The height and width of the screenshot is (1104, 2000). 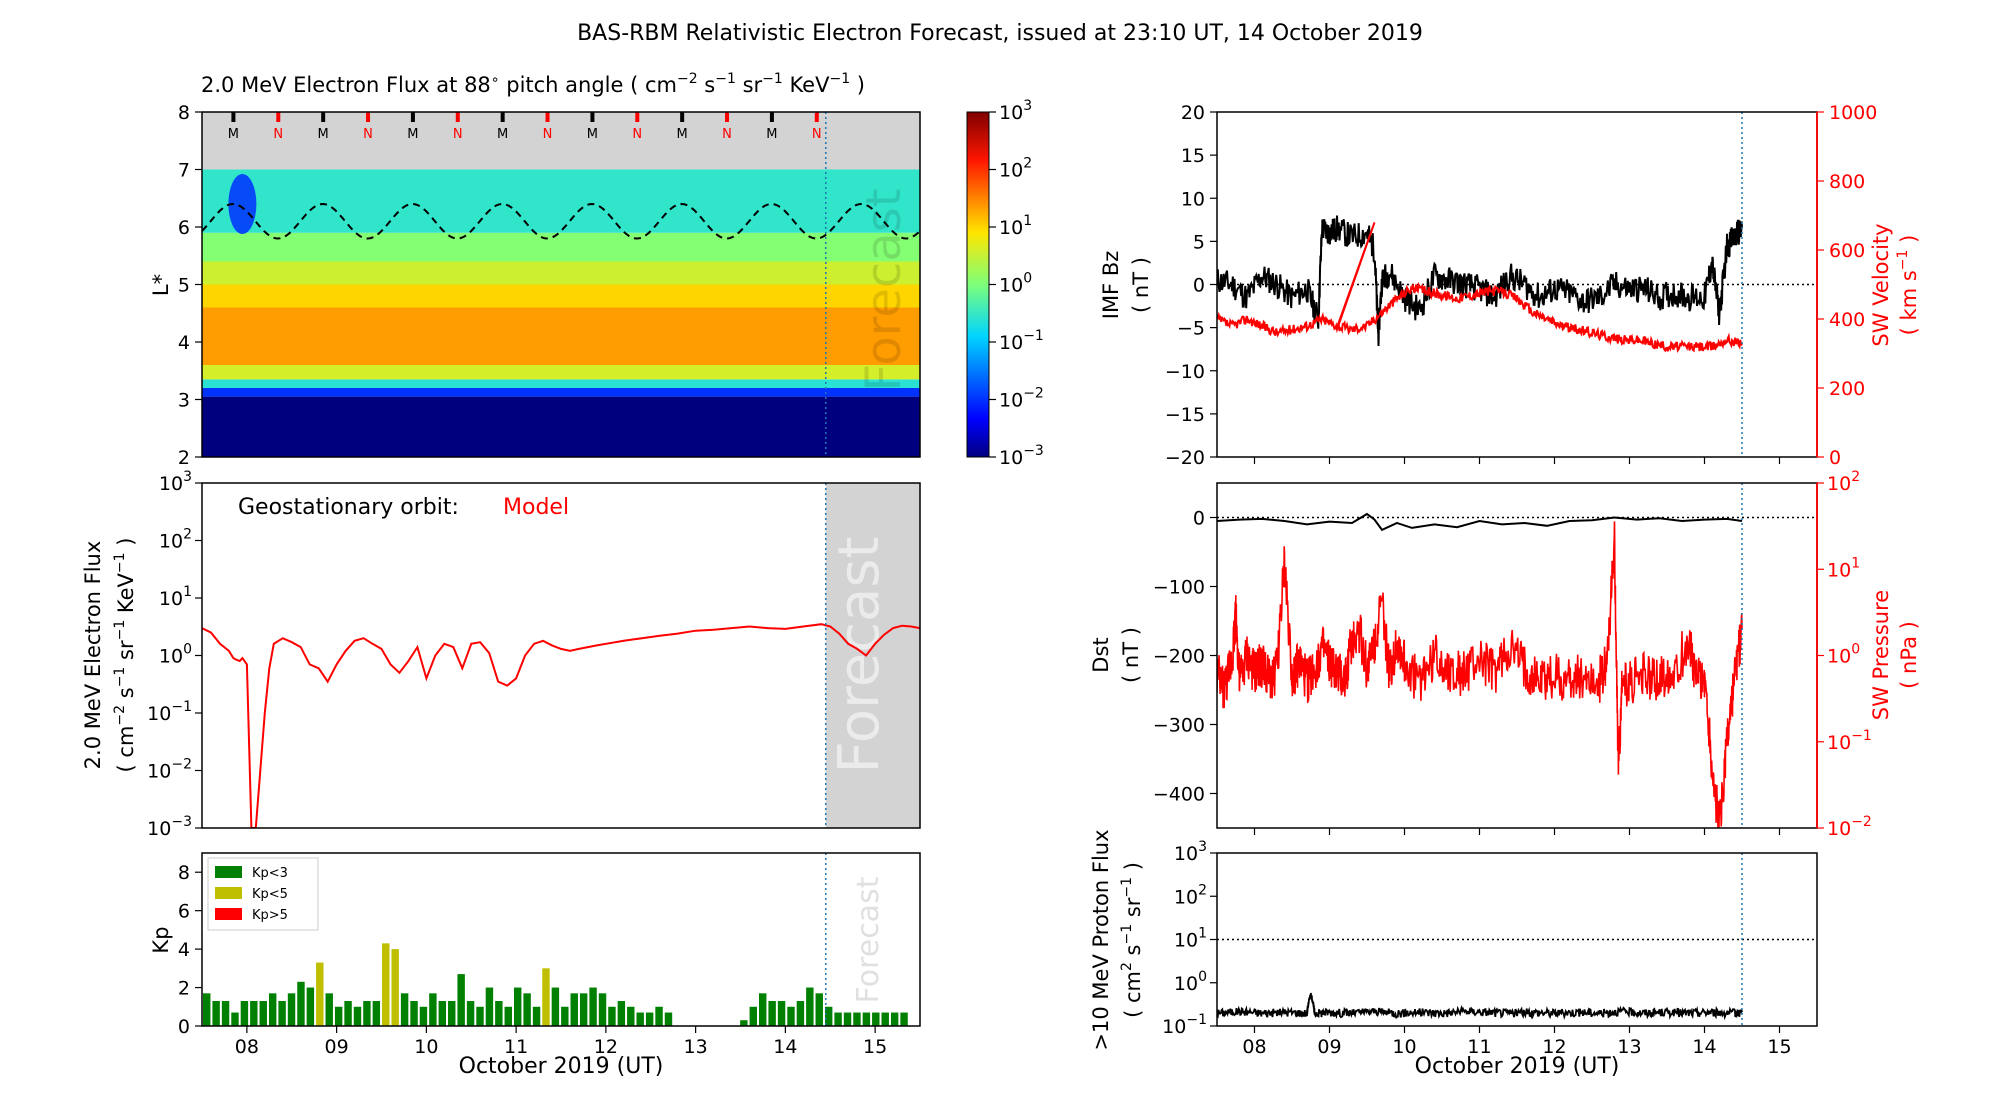 I want to click on proton-xtick-label: 09, so click(x=1329, y=1047).